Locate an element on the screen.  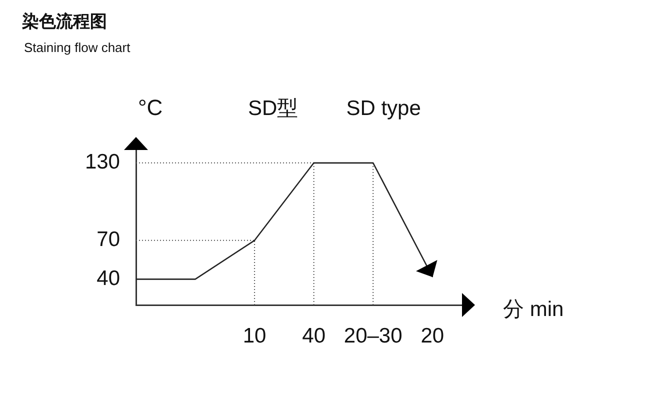
chart-title: 染色流程图 is located at coordinates (64, 21).